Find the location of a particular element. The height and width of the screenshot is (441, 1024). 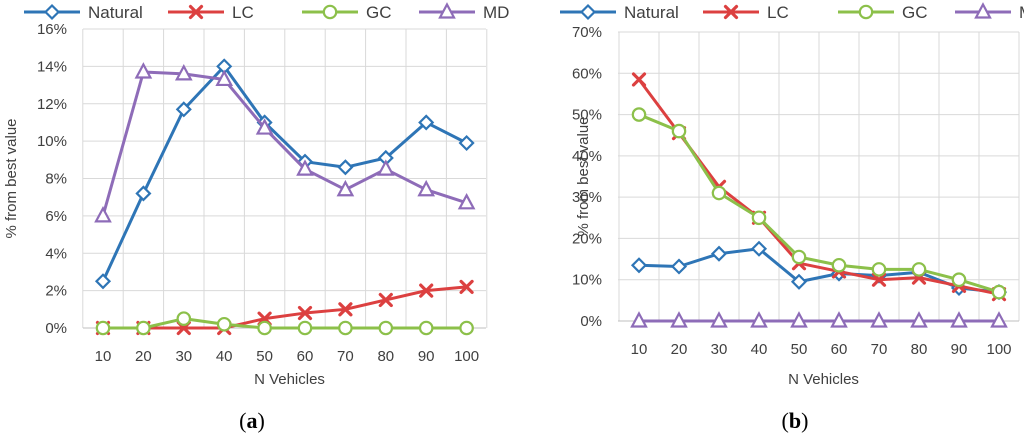

x-tick-label: 90 is located at coordinates (426, 356).